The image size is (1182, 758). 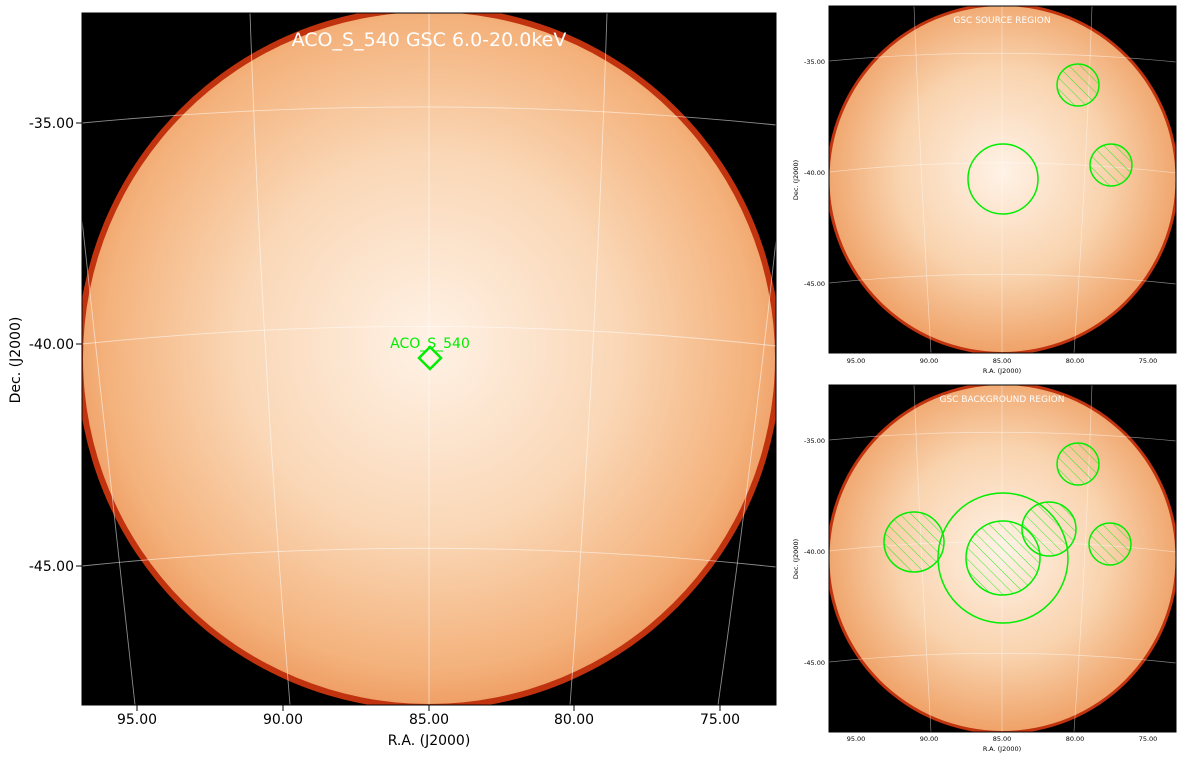 I want to click on target-marker-diamond, so click(x=430, y=358).